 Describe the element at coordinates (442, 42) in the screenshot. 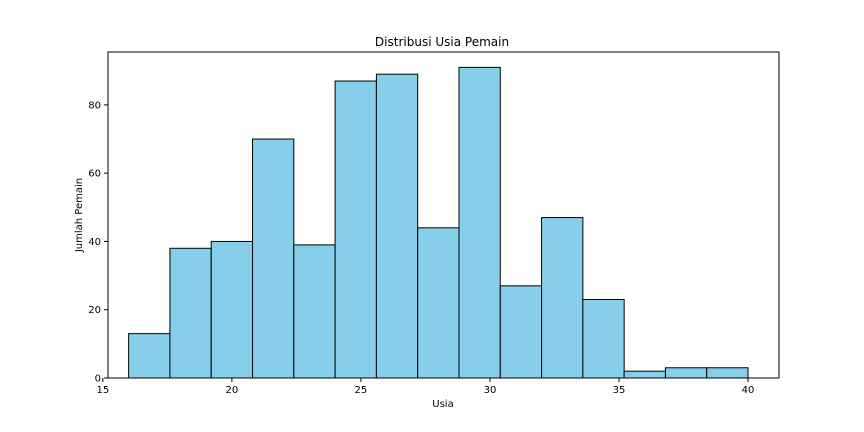

I see `chart-title: Distribusi Usia Pemain` at that location.